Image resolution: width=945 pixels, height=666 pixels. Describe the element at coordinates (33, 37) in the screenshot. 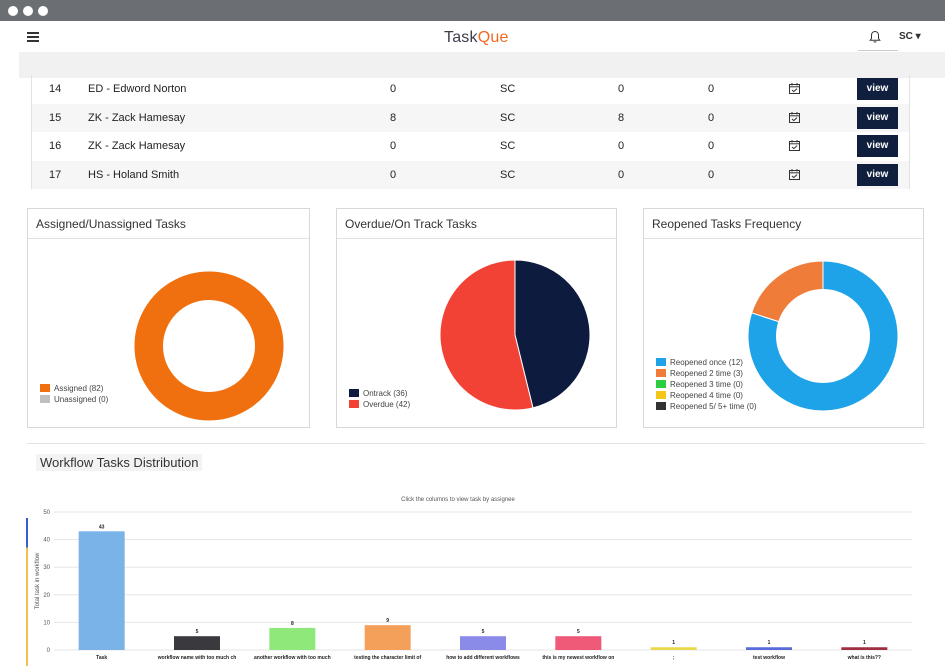

I see `hamburger-icon` at that location.